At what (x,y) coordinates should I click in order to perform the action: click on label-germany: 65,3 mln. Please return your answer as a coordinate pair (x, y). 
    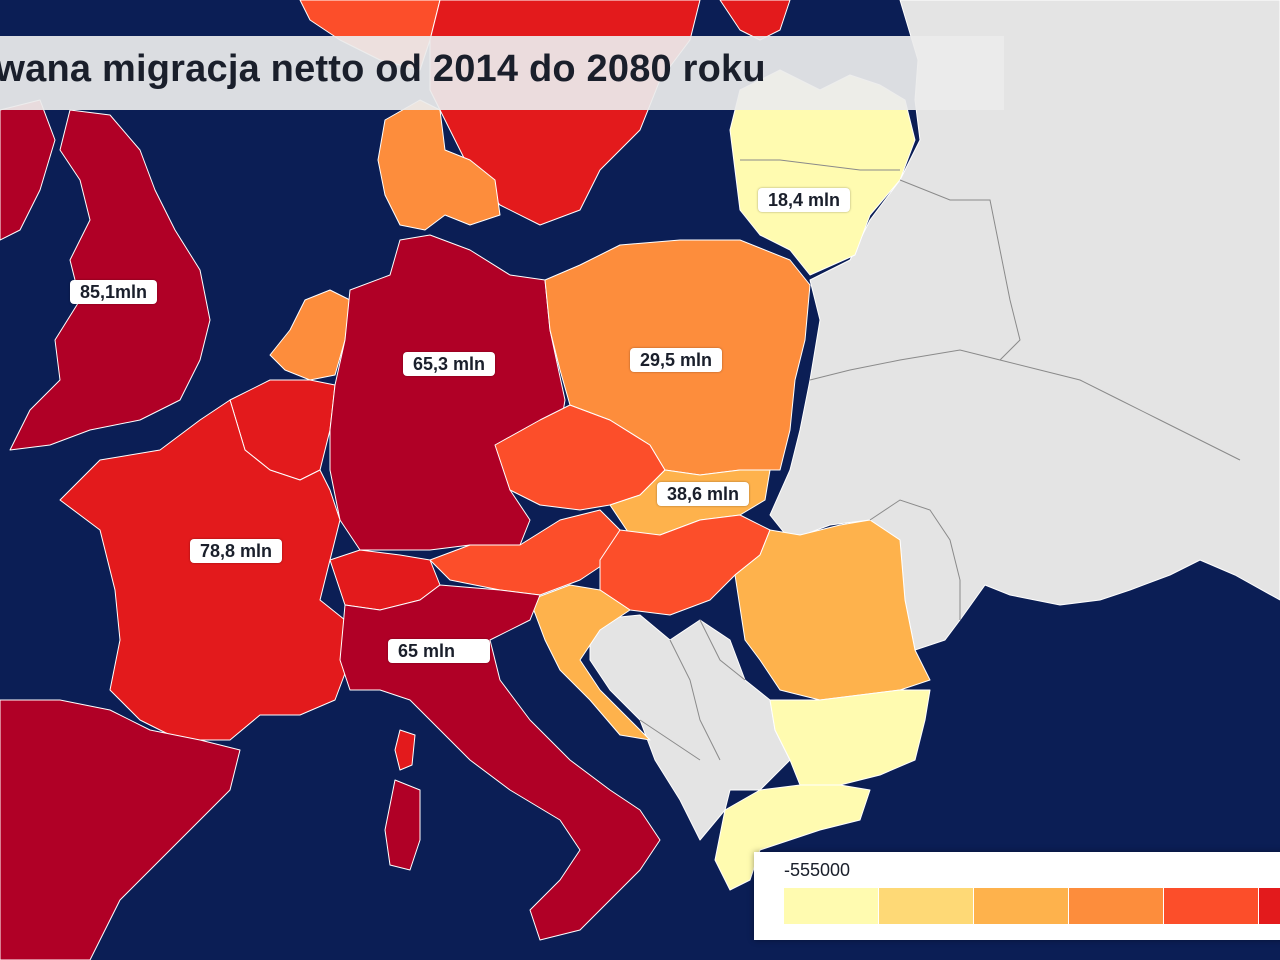
    Looking at the image, I should click on (449, 364).